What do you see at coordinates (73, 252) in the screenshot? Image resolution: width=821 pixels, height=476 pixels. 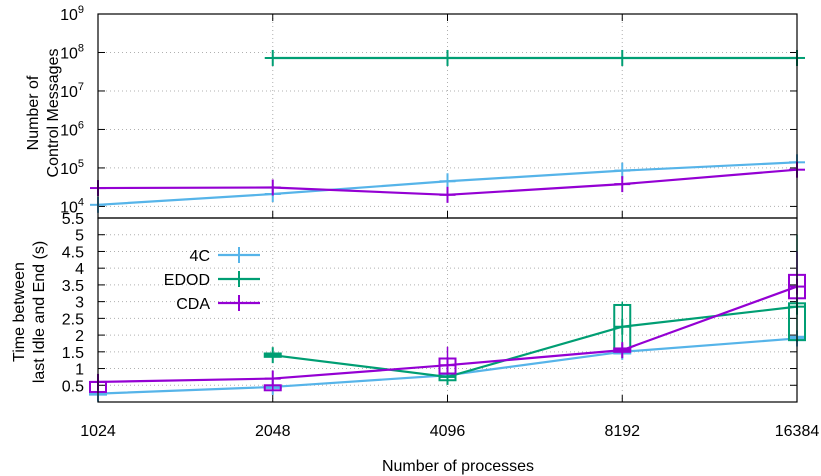 I see `bottom-y-tick-label: 4.5` at bounding box center [73, 252].